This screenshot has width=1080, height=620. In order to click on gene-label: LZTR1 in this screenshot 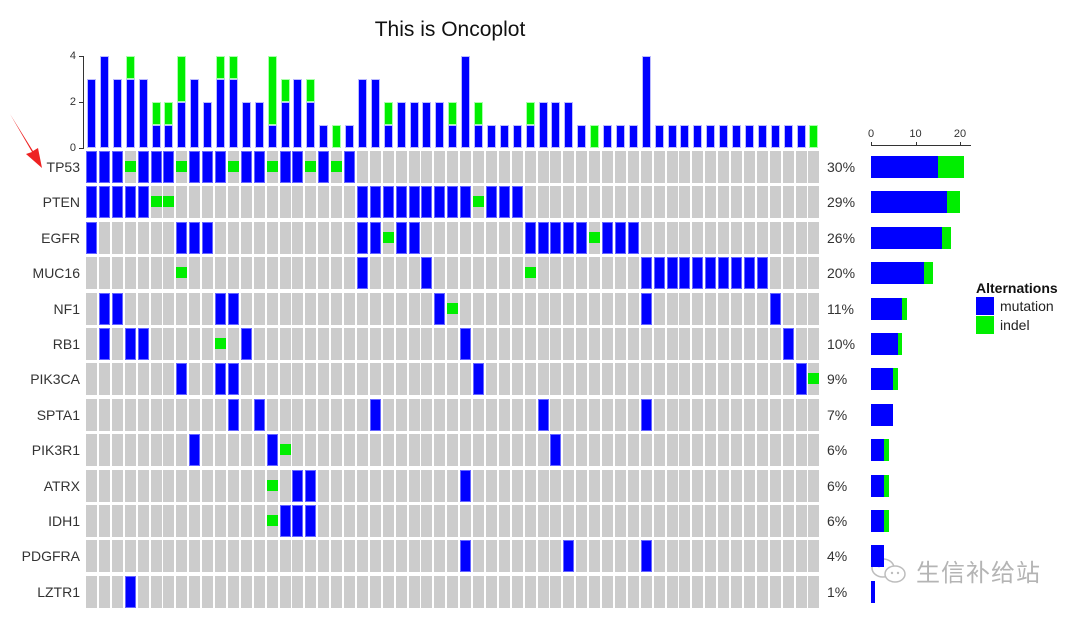, I will do `click(58, 591)`.